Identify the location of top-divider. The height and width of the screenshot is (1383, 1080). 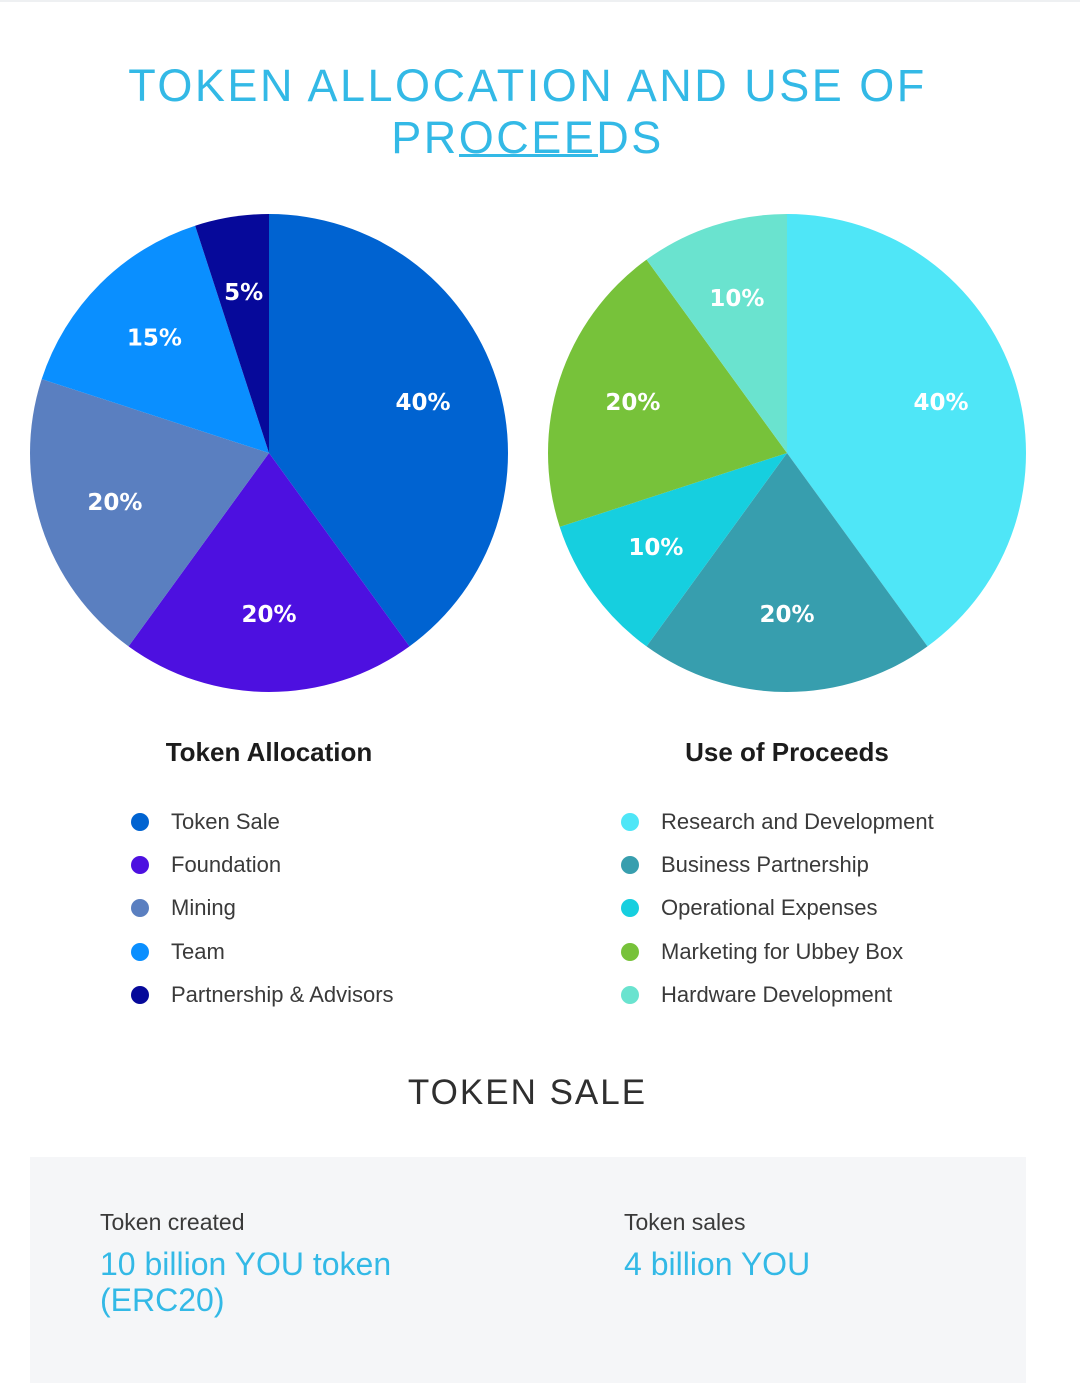
(540, 1).